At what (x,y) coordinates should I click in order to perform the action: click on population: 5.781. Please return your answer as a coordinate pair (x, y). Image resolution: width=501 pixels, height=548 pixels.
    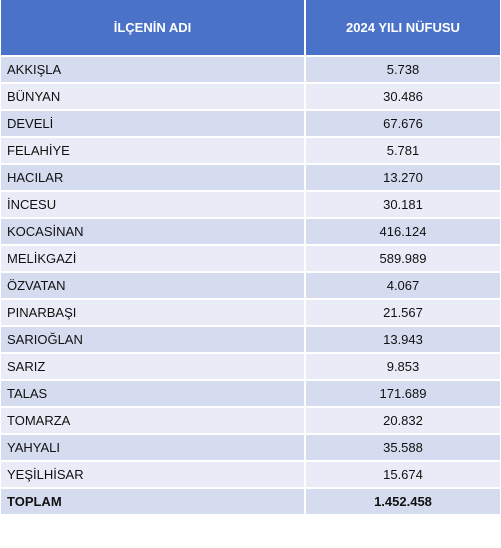
    Looking at the image, I should click on (403, 150).